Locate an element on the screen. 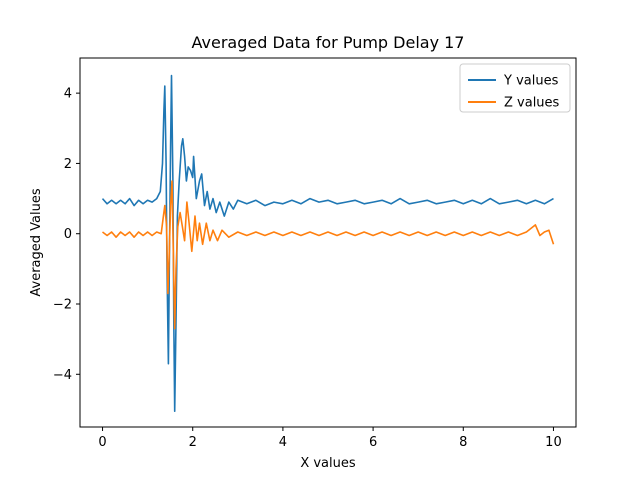  x-axis: 0 2 4 6 8 10 is located at coordinates (330, 438).